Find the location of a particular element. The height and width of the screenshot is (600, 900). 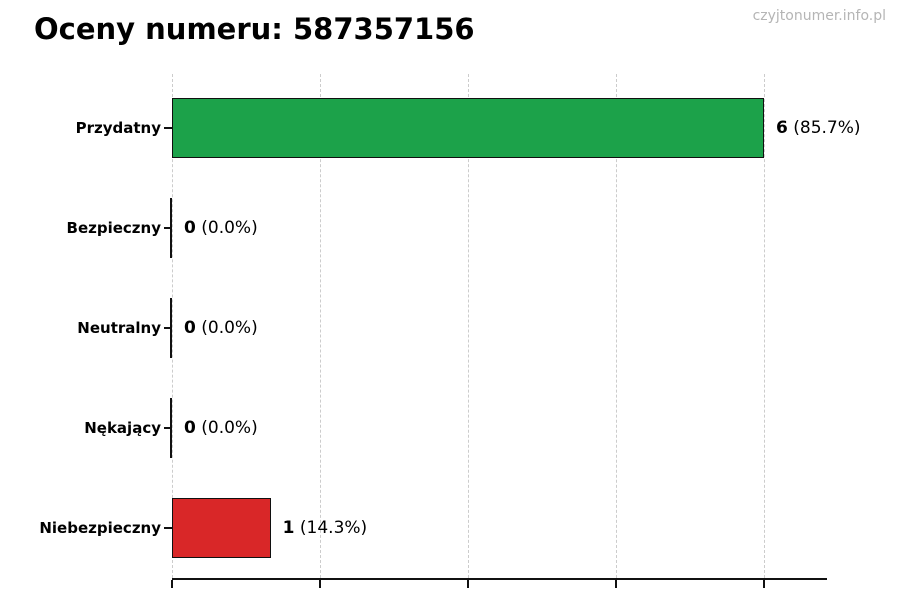

category-label: Nękający is located at coordinates (122, 428).